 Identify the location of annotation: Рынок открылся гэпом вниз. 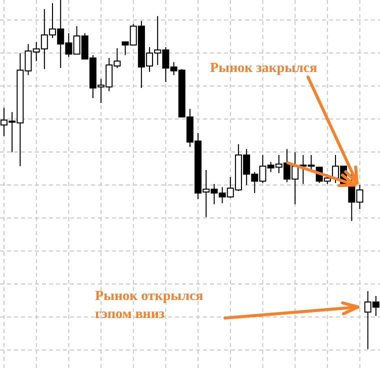
(149, 306).